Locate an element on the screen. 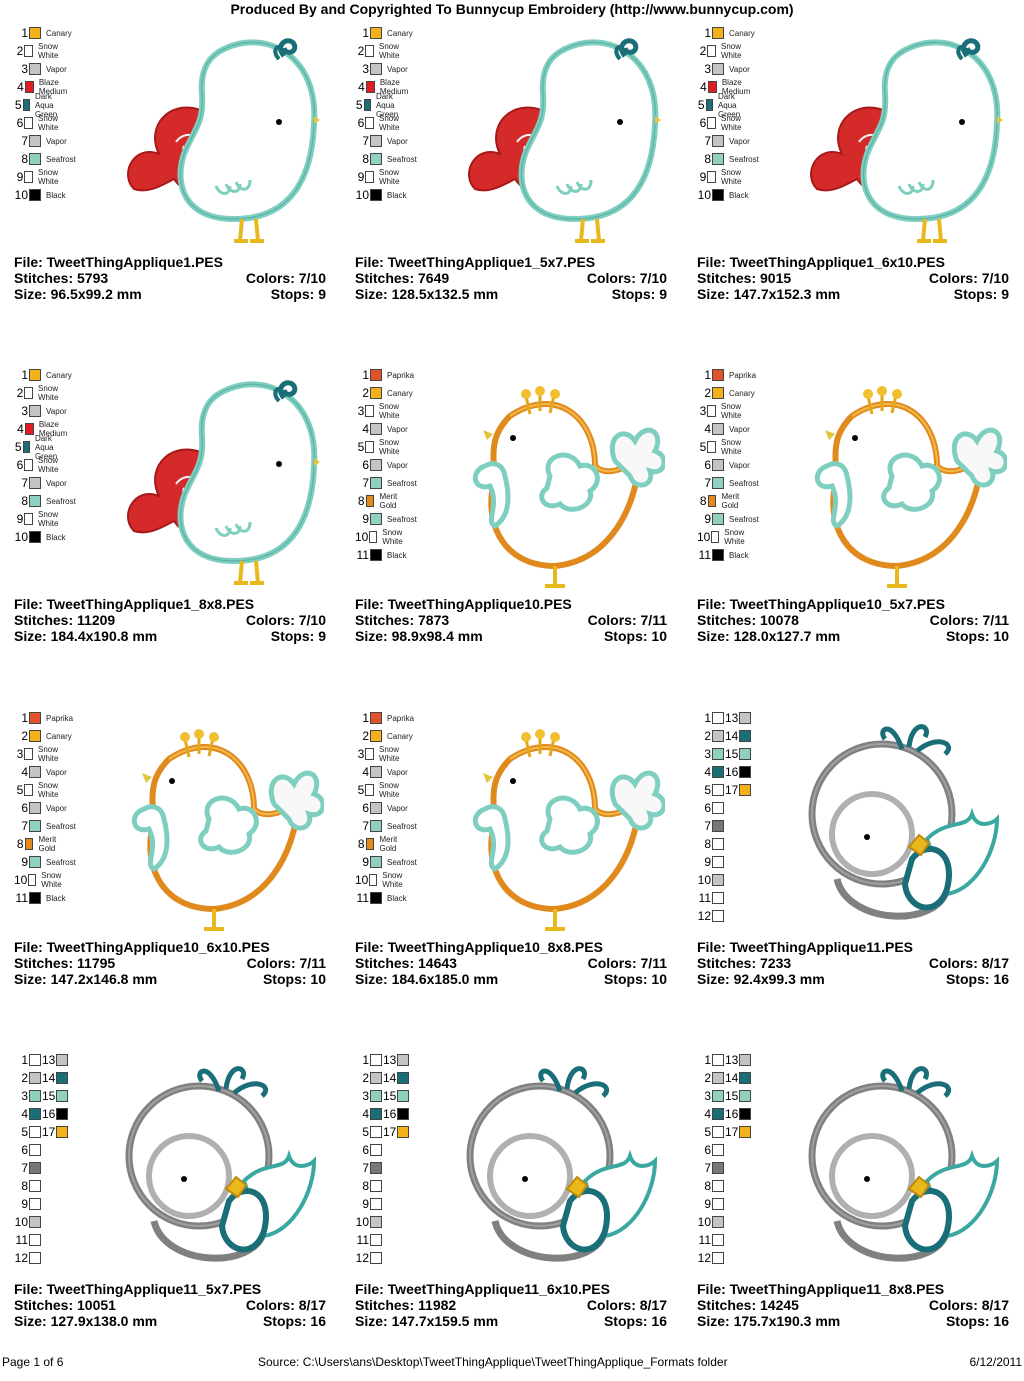 The height and width of the screenshot is (1381, 1024). legend-row: 9 is located at coordinates (371, 1204).